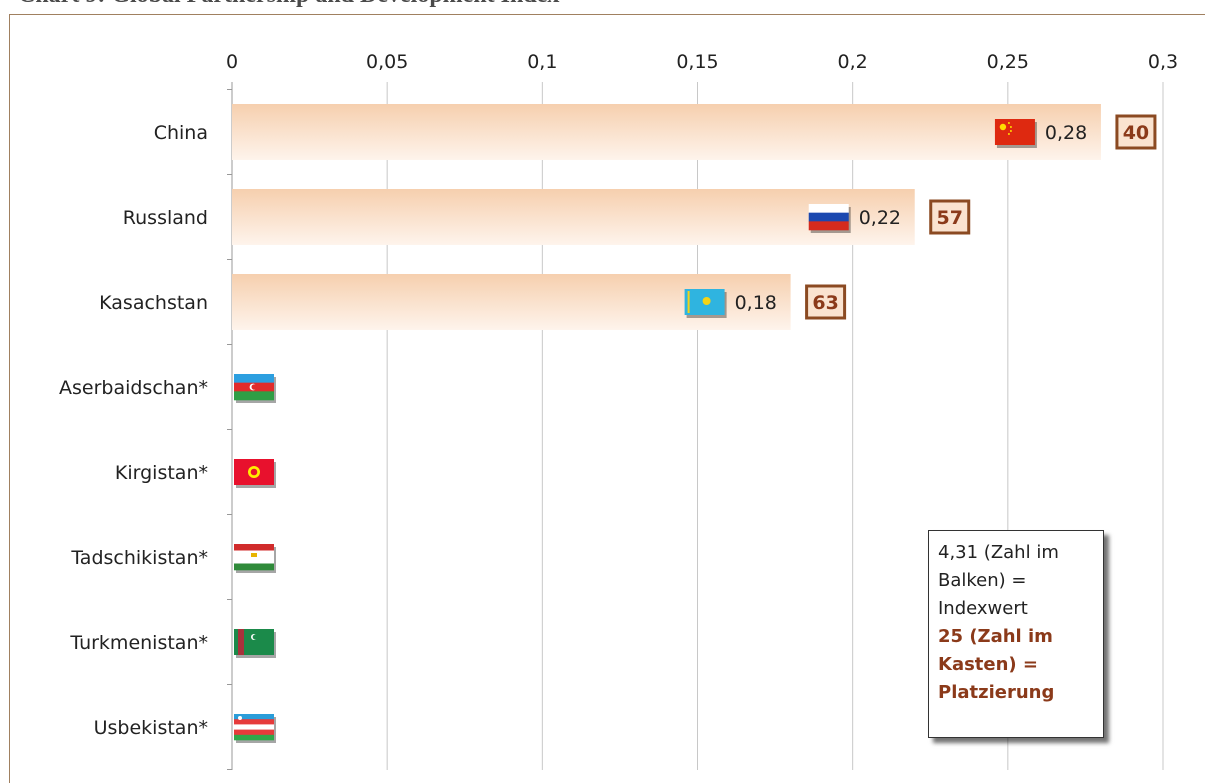  I want to click on category-label: Russland, so click(165, 218).